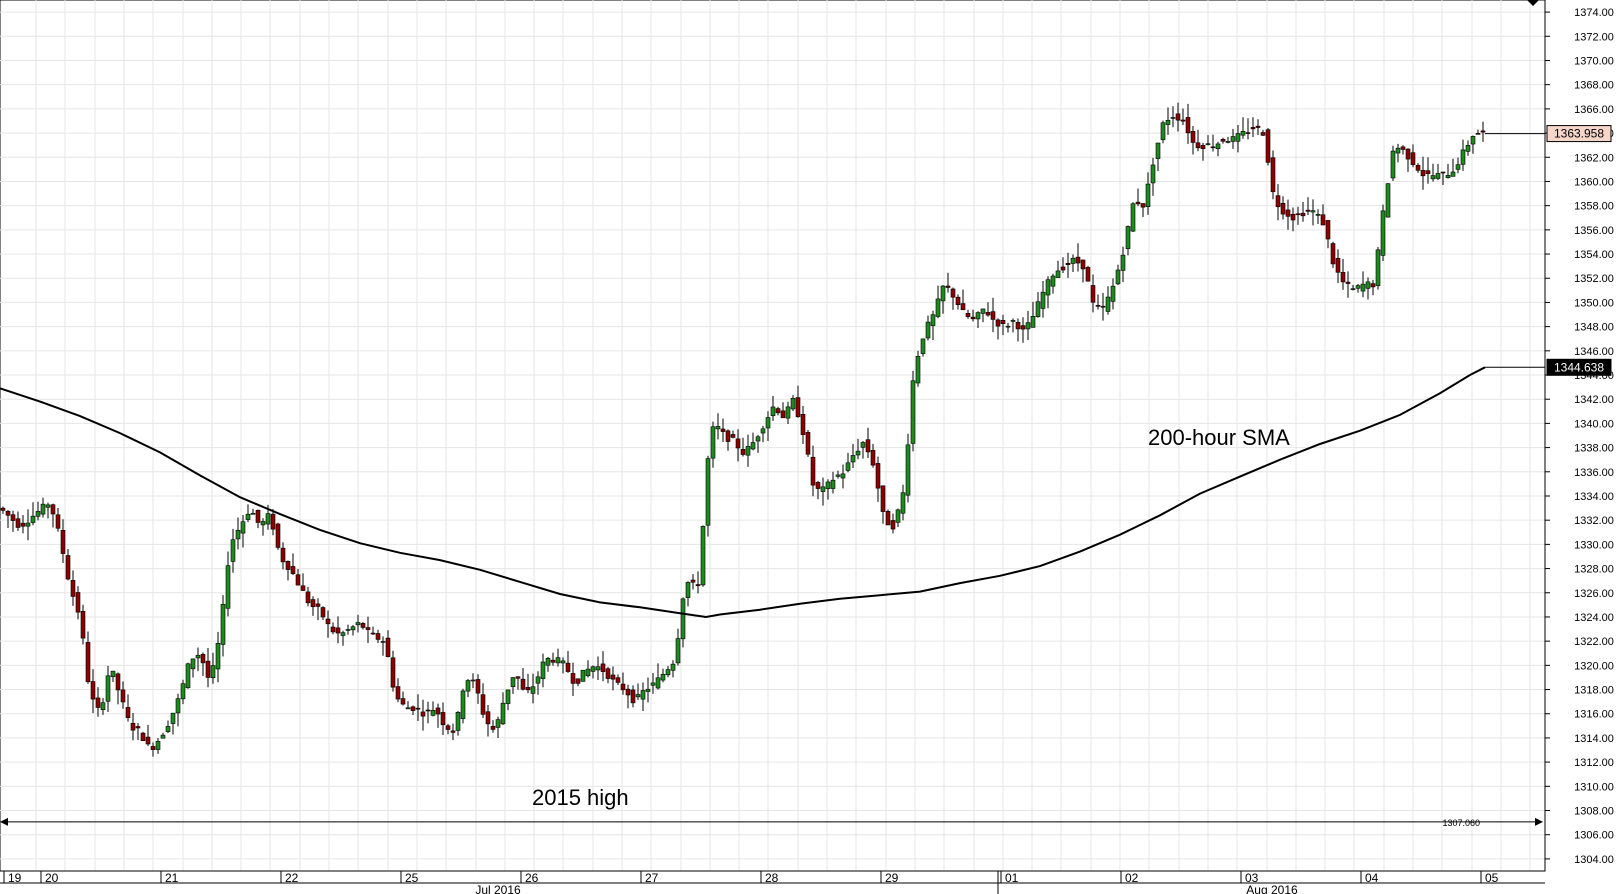  What do you see at coordinates (1594, 836) in the screenshot?
I see `y-tick-label: 1306.00` at bounding box center [1594, 836].